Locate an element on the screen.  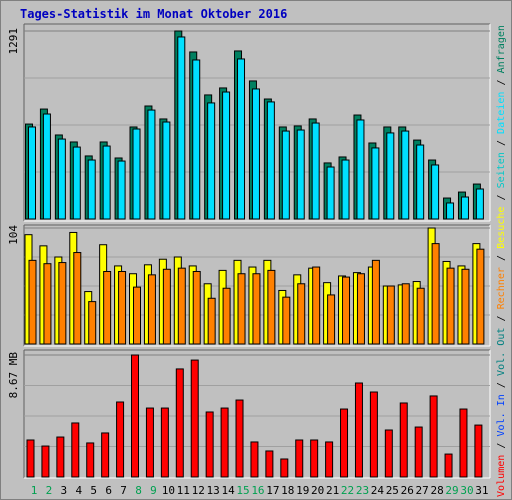
x-tick-label: 9 is located at coordinates (153, 490).